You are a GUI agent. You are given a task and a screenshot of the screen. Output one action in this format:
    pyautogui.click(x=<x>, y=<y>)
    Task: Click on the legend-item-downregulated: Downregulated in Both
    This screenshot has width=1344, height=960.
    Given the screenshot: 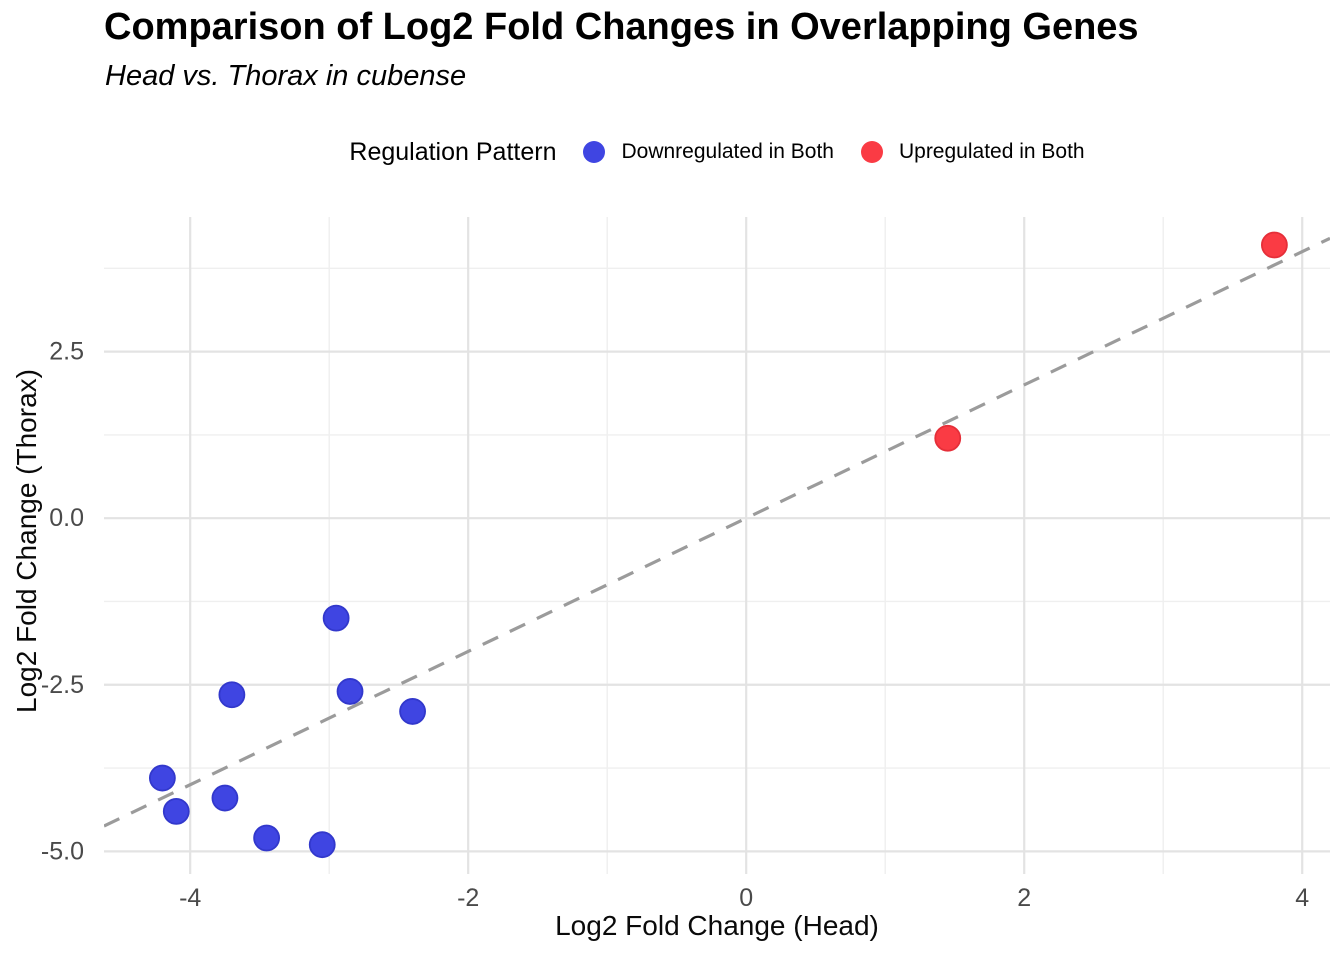 What is the action you would take?
    pyautogui.click(x=708, y=152)
    